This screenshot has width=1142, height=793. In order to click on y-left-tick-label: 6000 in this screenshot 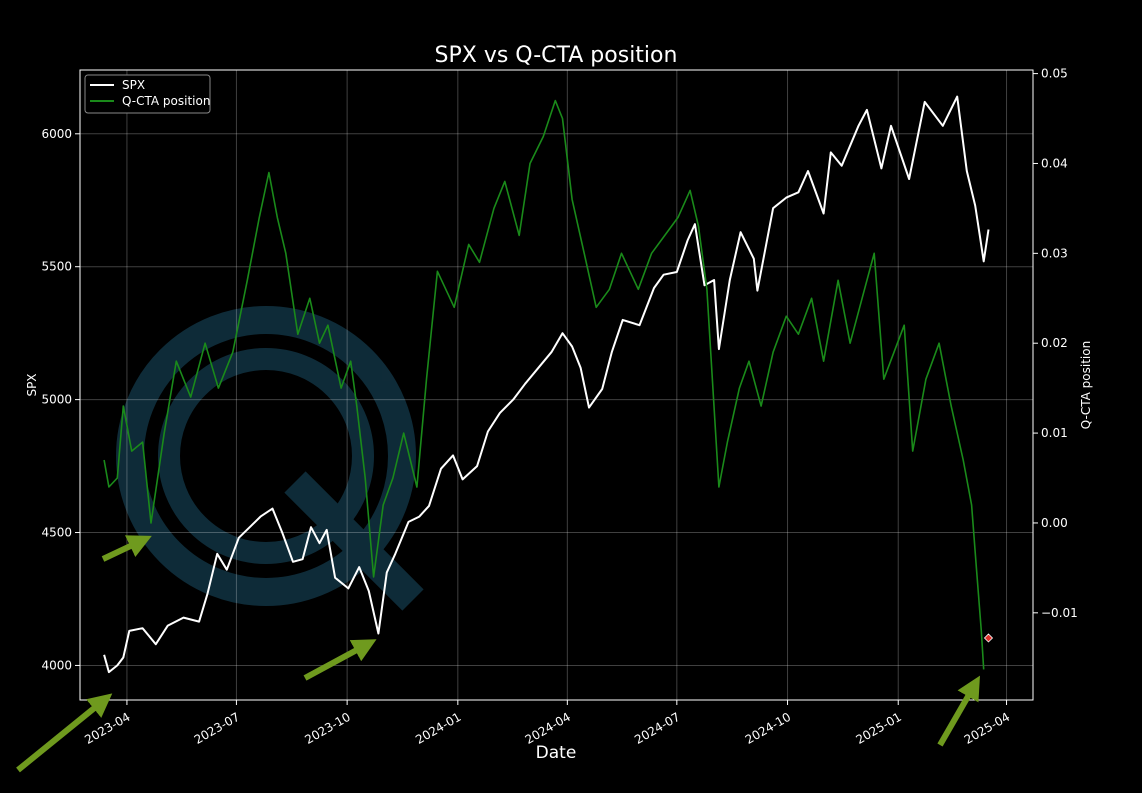, I will do `click(56, 134)`.